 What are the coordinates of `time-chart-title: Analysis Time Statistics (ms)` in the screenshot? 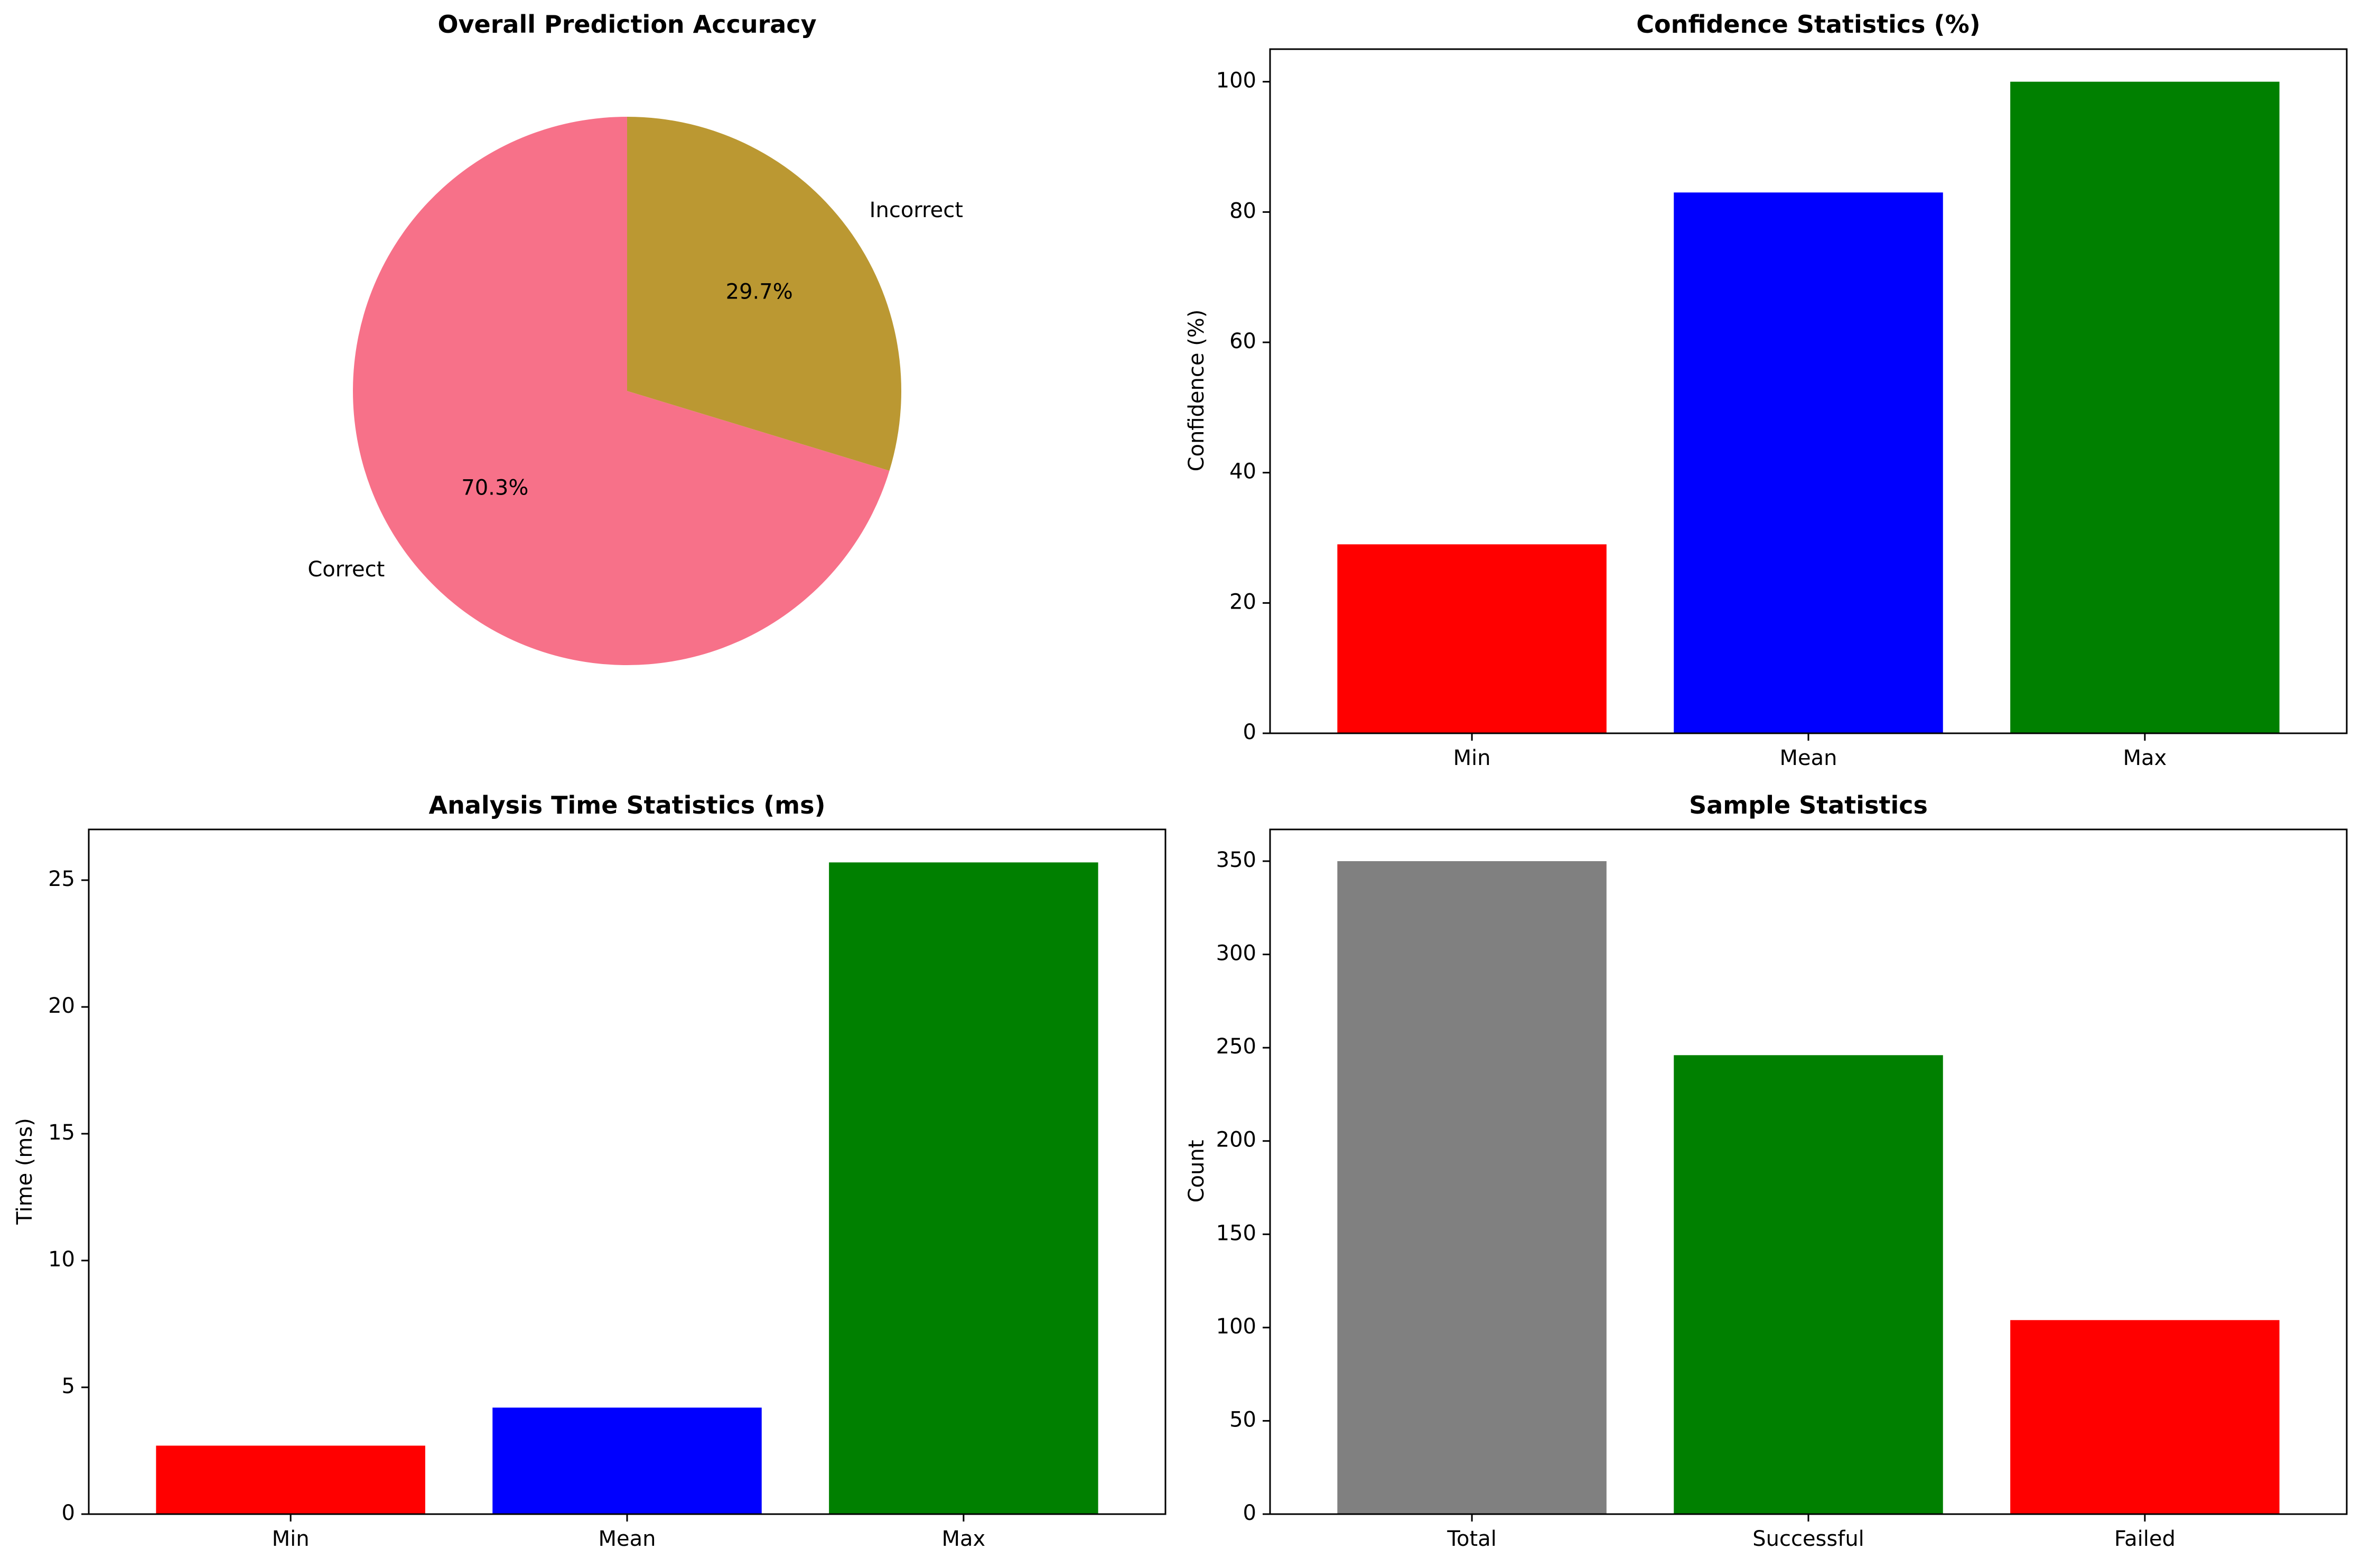 It's located at (626, 805).